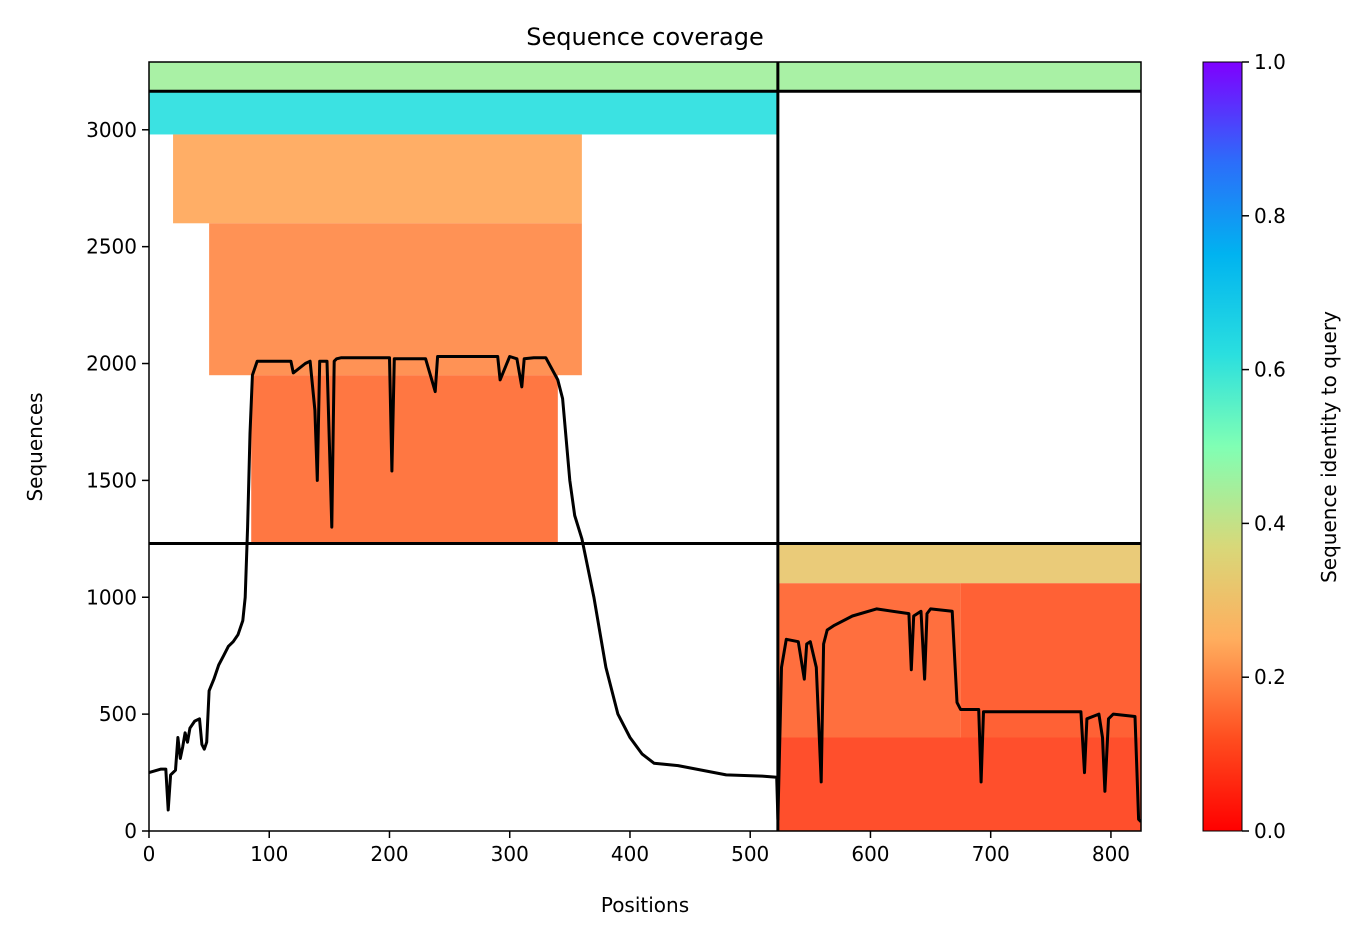 The width and height of the screenshot is (1364, 939). I want to click on x-tick-label: 100, so click(269, 854).